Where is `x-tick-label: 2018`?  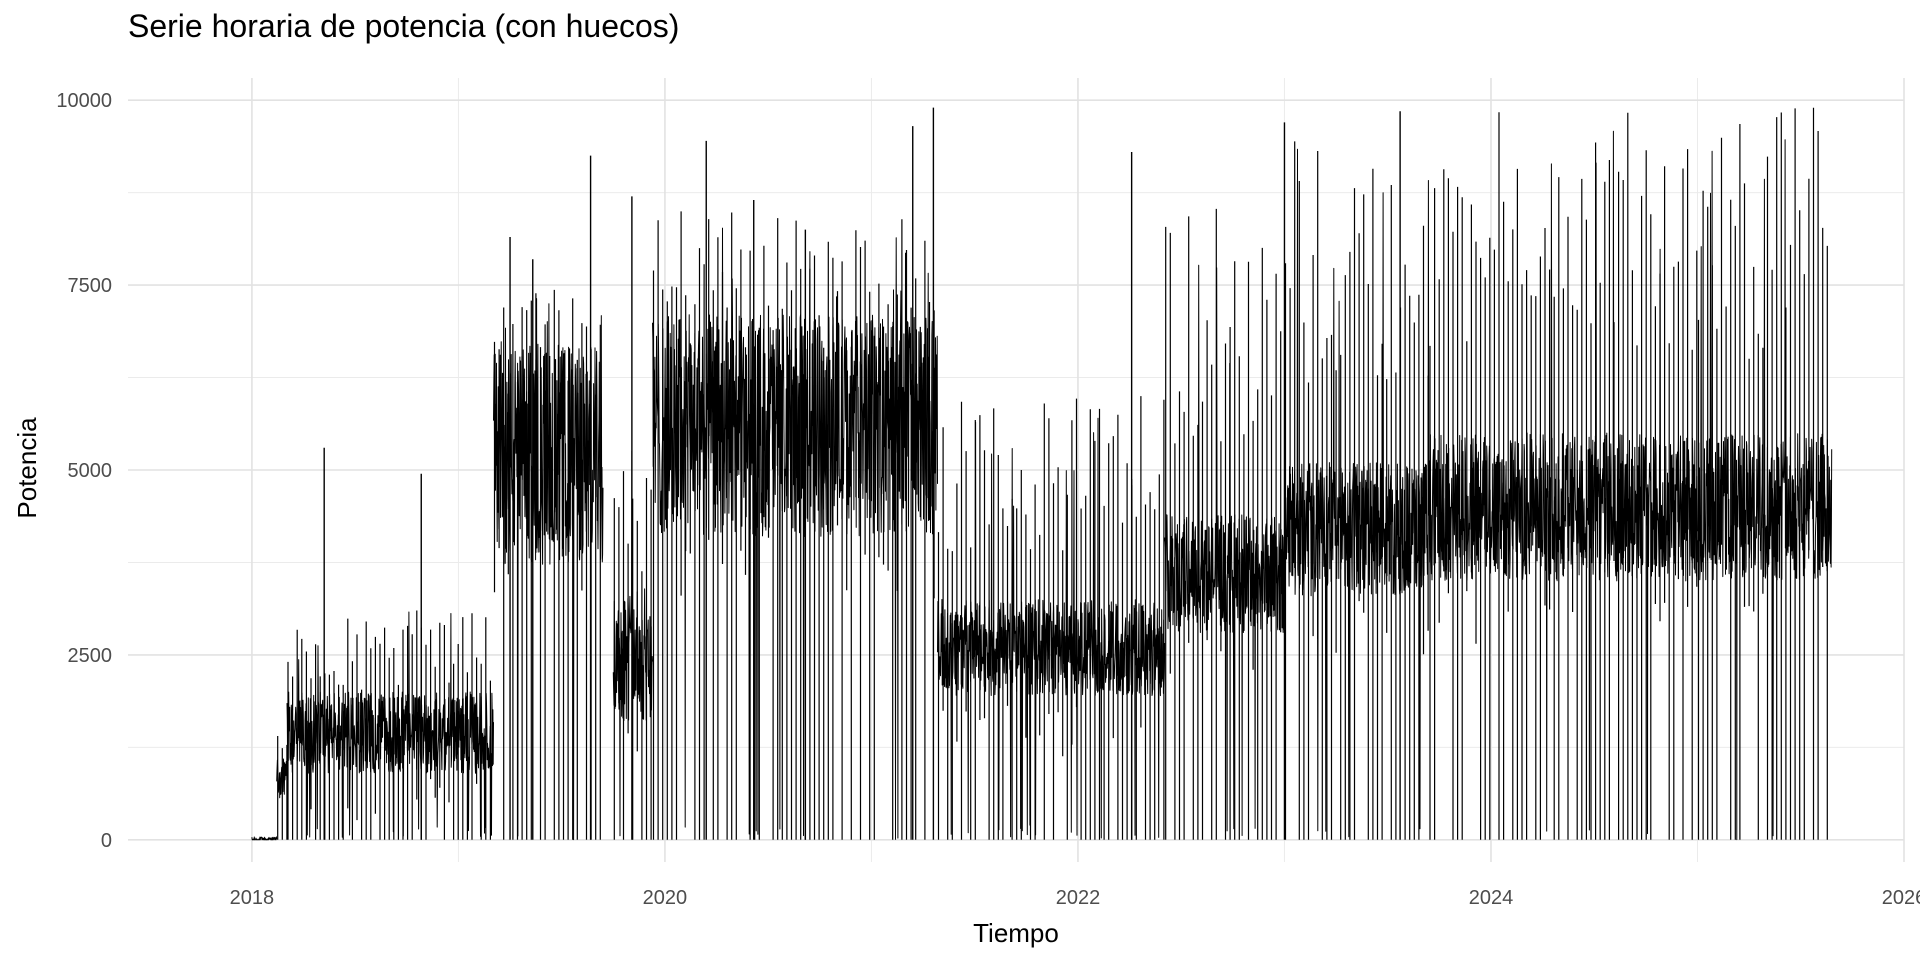
x-tick-label: 2018 is located at coordinates (252, 898).